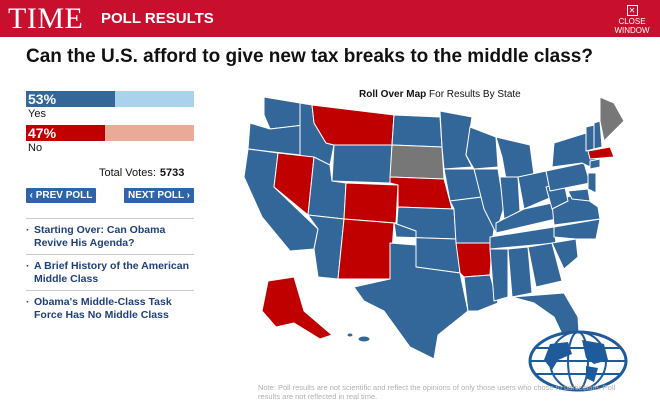  I want to click on close-window-button: ✕ CLOSE WINDOW, so click(632, 20).